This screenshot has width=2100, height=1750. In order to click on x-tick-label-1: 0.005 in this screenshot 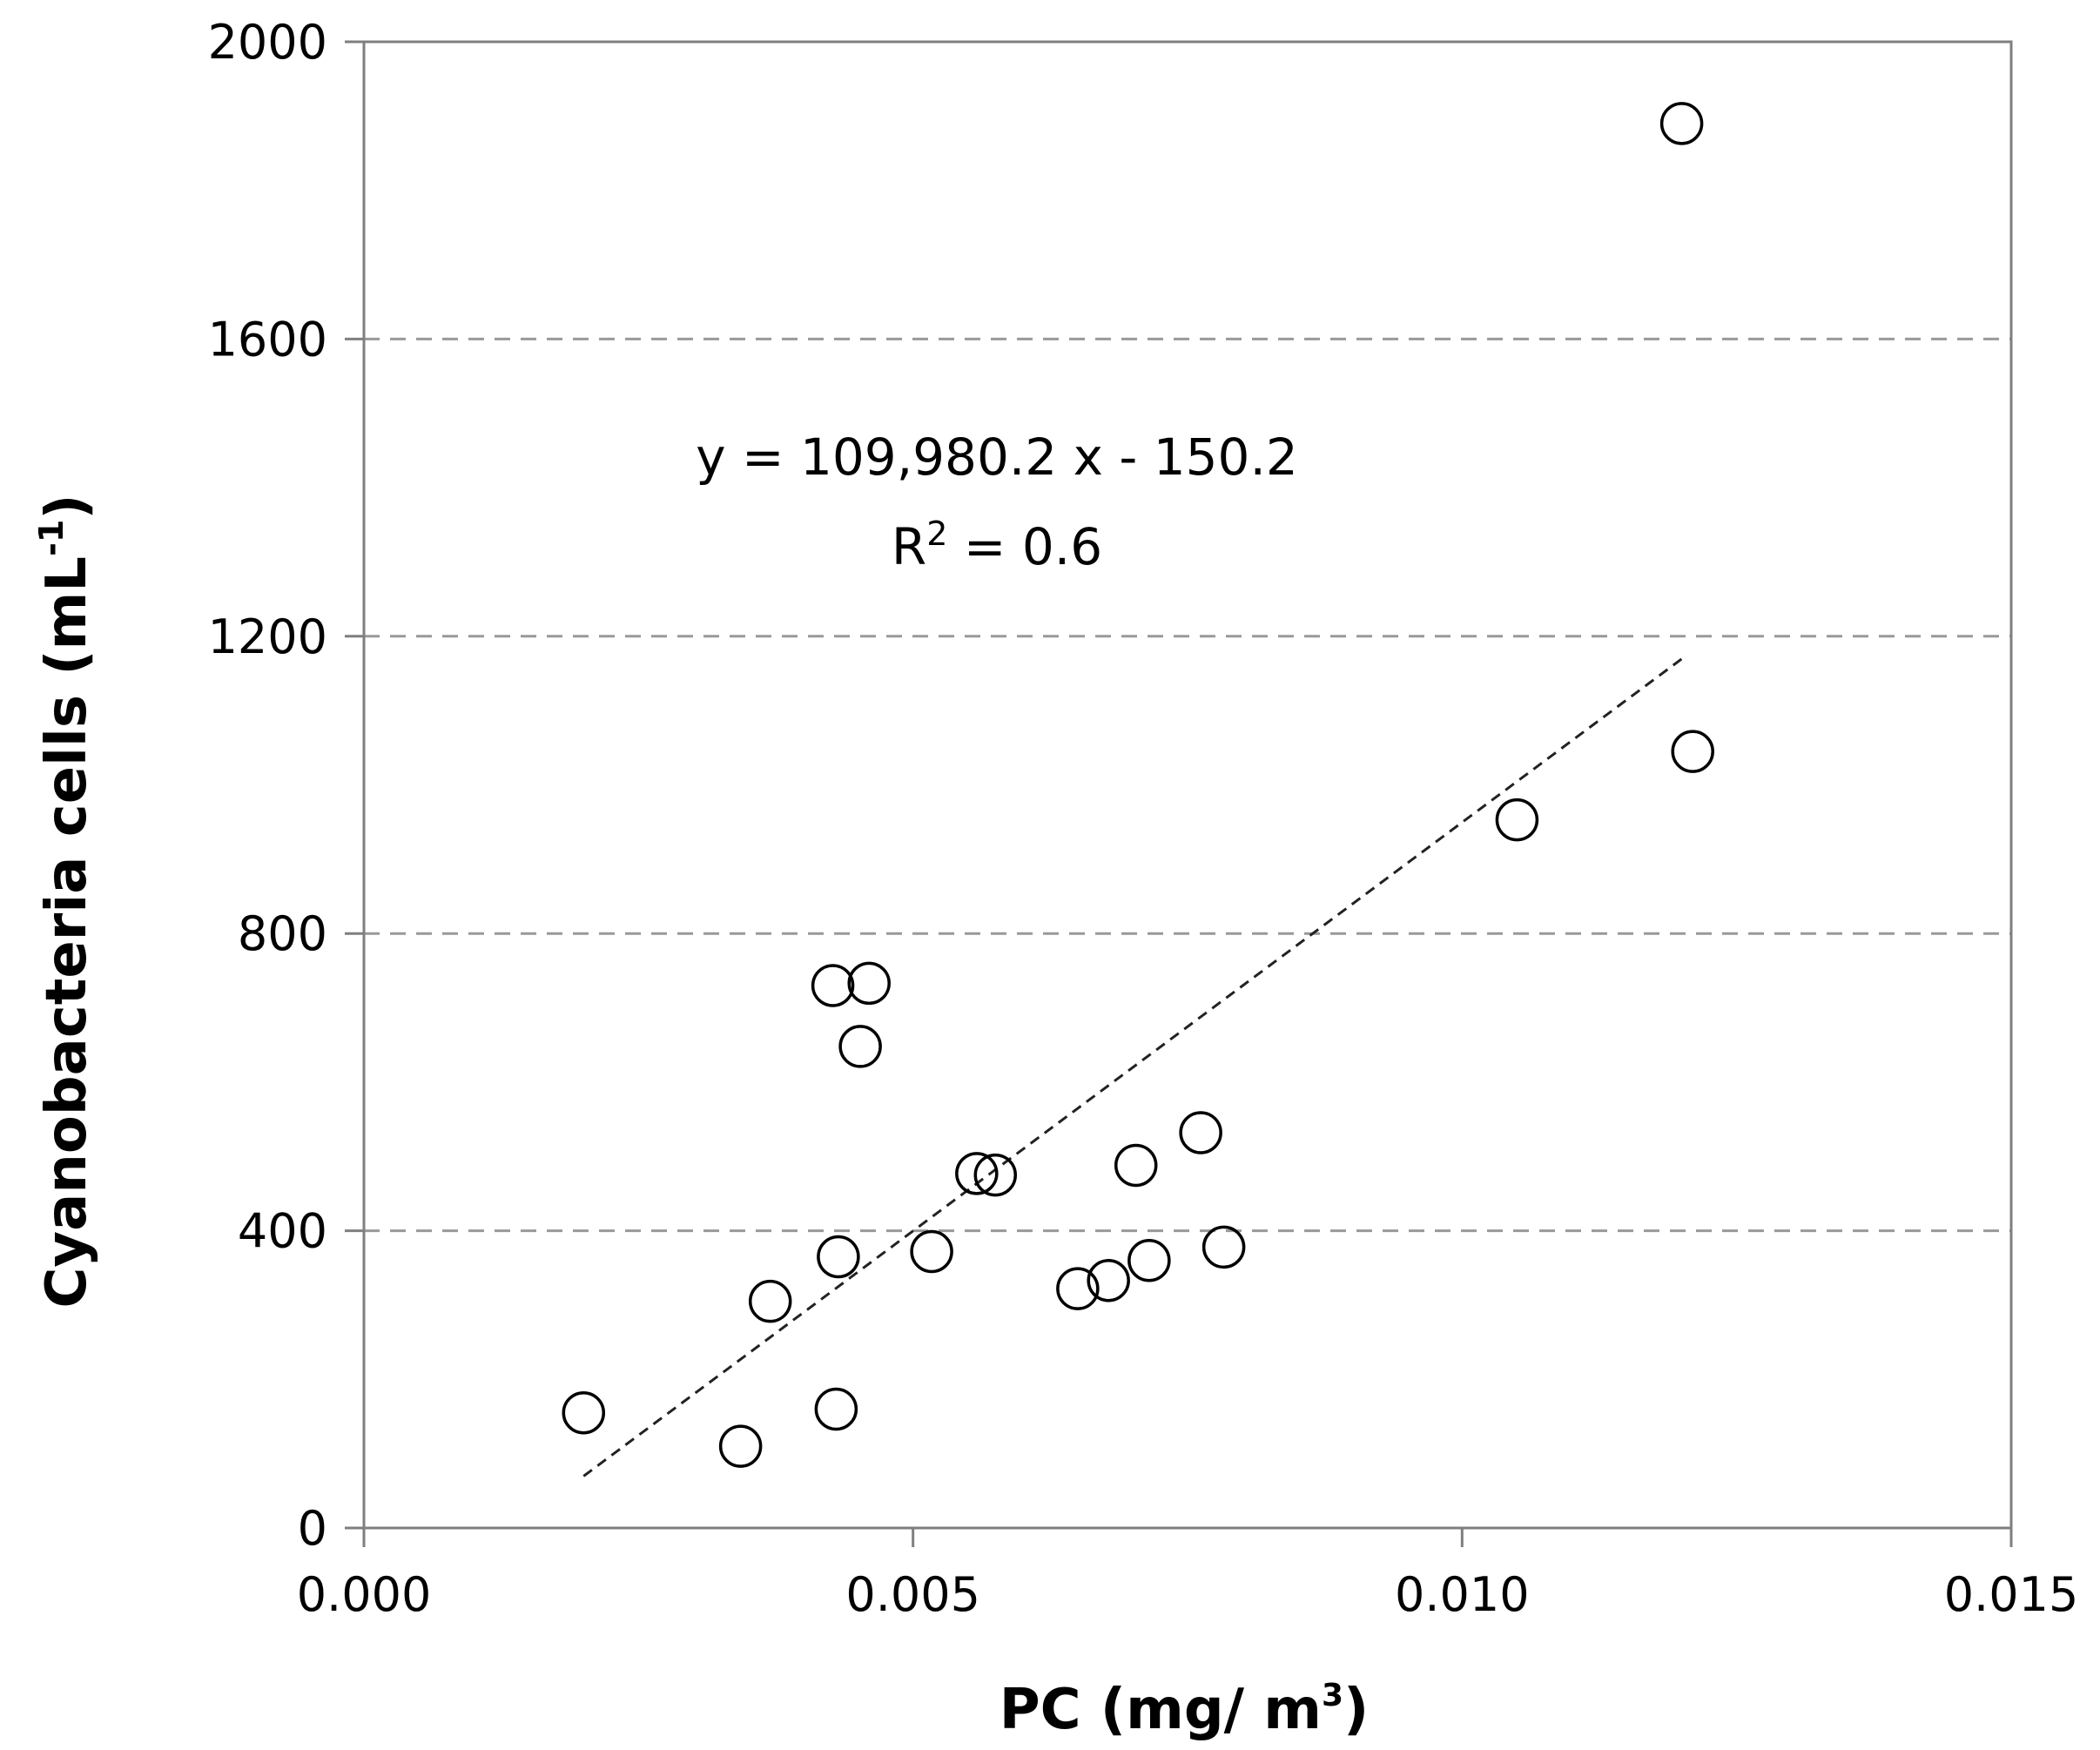, I will do `click(913, 1594)`.